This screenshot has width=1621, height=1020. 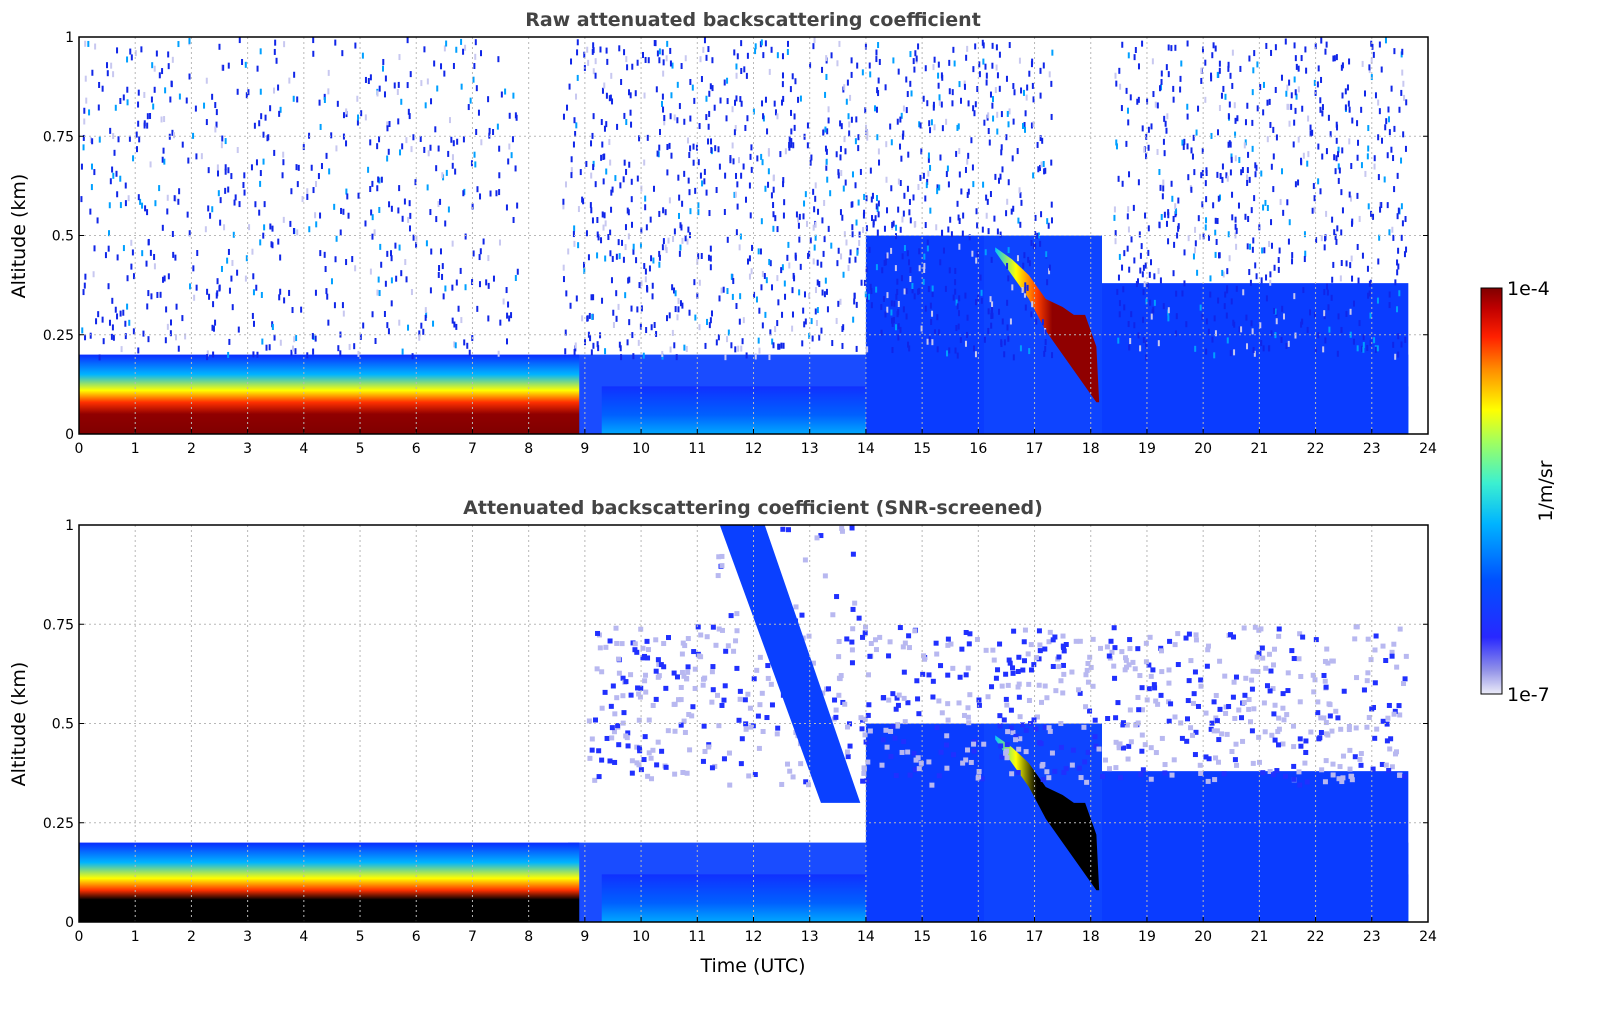 What do you see at coordinates (790, 664) in the screenshot?
I see `plume` at bounding box center [790, 664].